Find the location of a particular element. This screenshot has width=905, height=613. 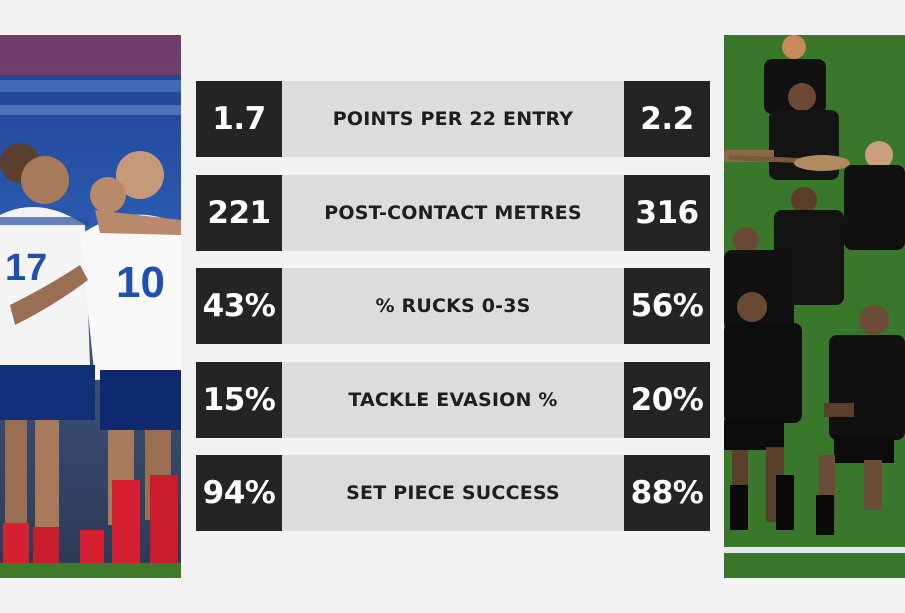

stat-row-post-contact-metres: 221 POST-CONTACT METRES 316 is located at coordinates (453, 213).